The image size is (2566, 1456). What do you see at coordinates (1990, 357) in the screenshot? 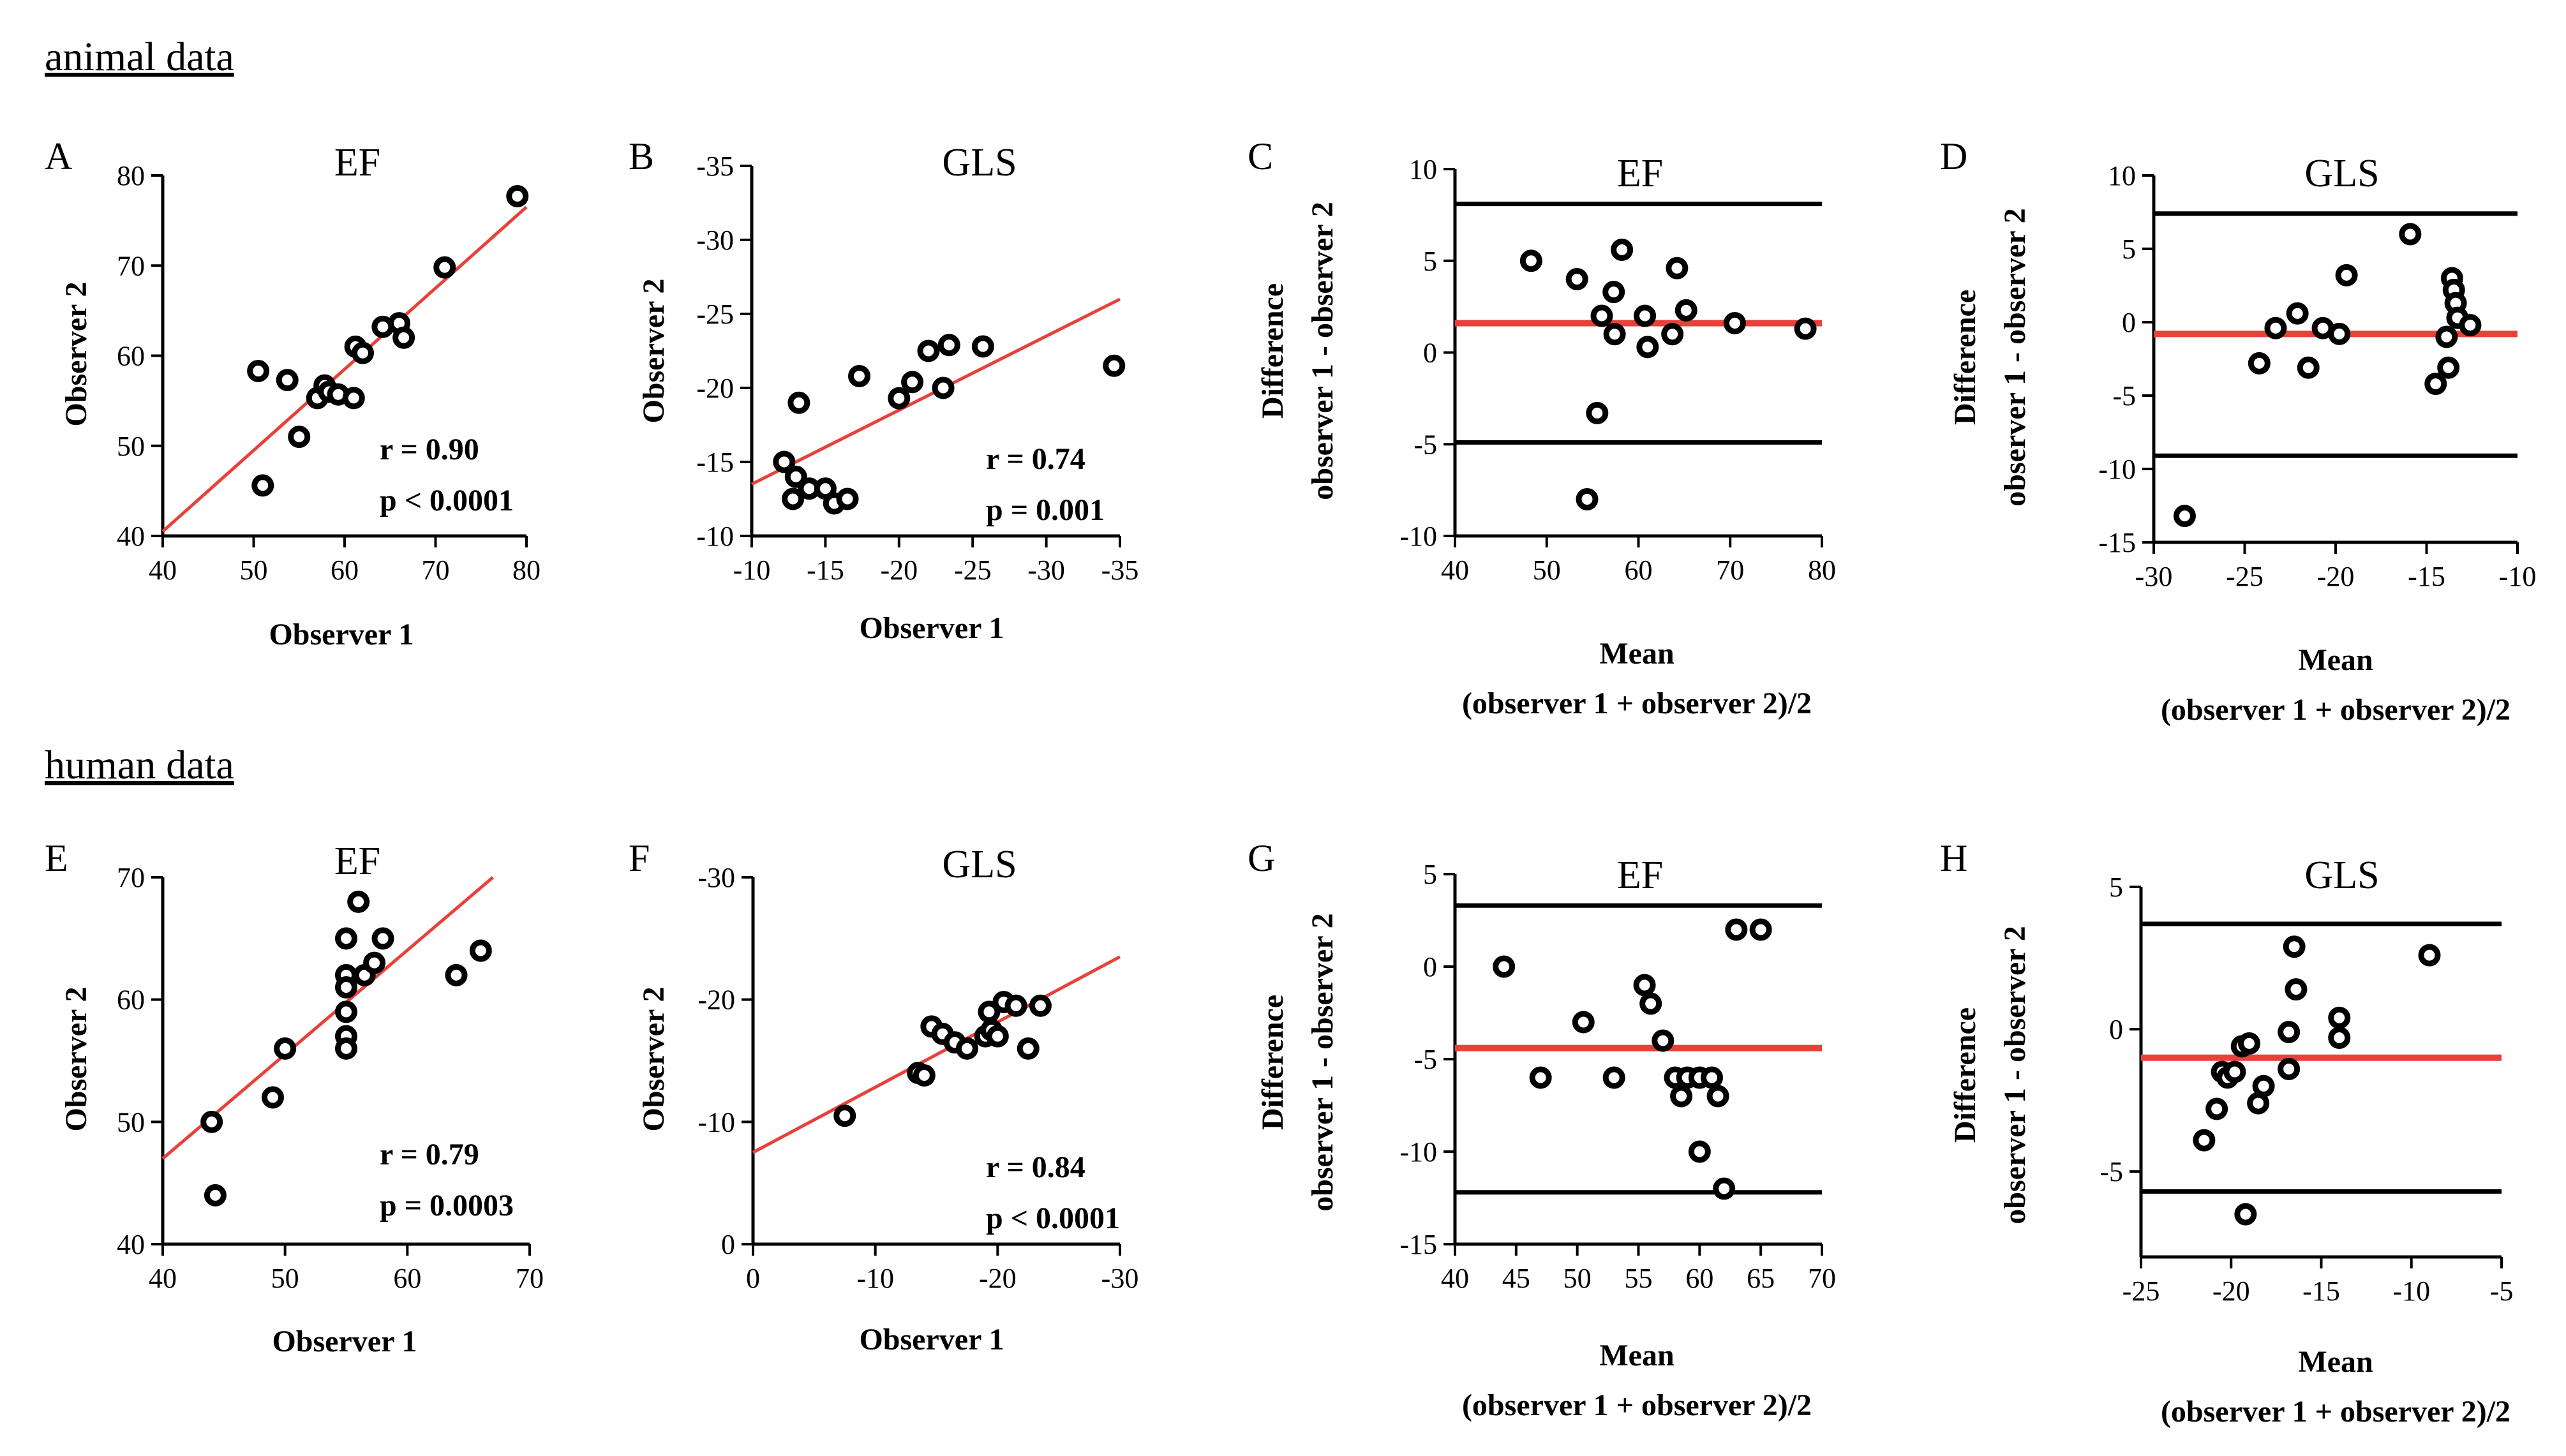
I see `y-axis-label-D: Difference observer 1 - observer 2` at bounding box center [1990, 357].